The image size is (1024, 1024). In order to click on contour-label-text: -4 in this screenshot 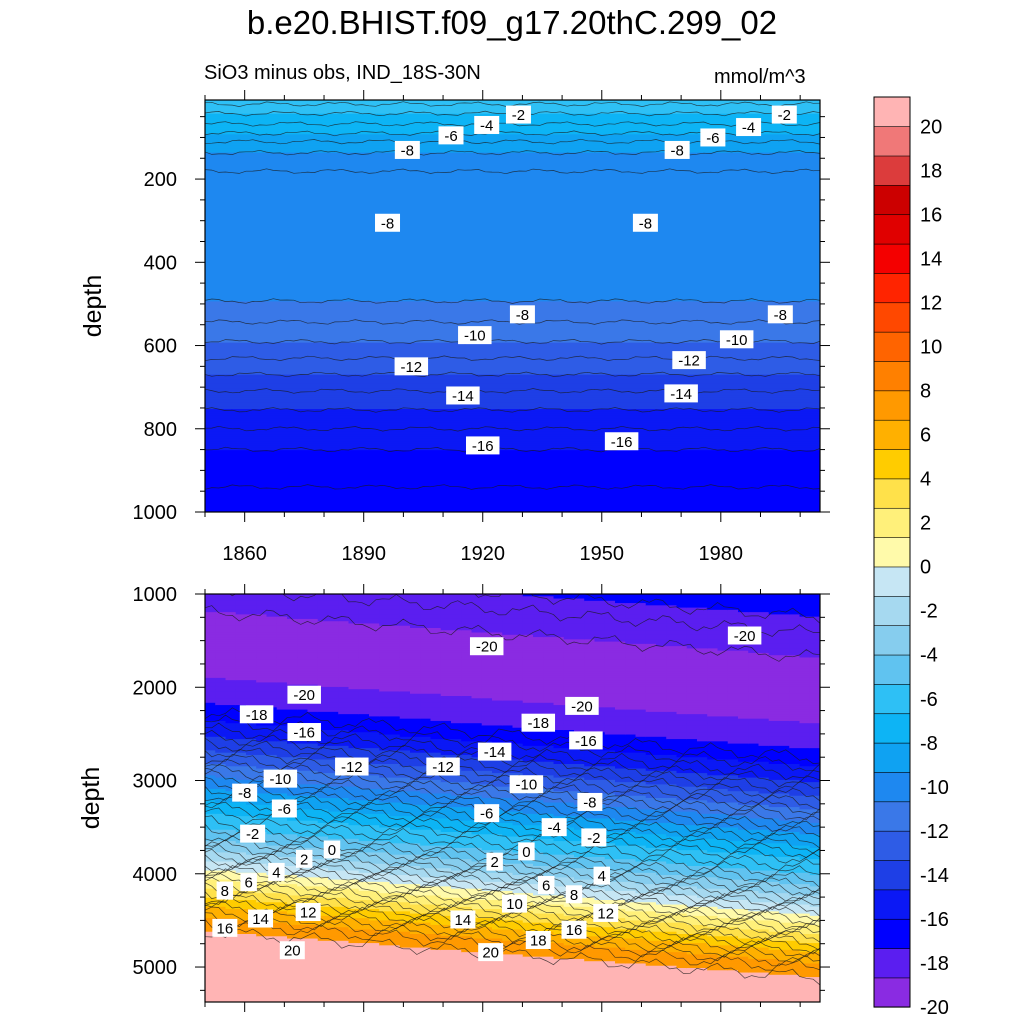, I will do `click(486, 125)`.